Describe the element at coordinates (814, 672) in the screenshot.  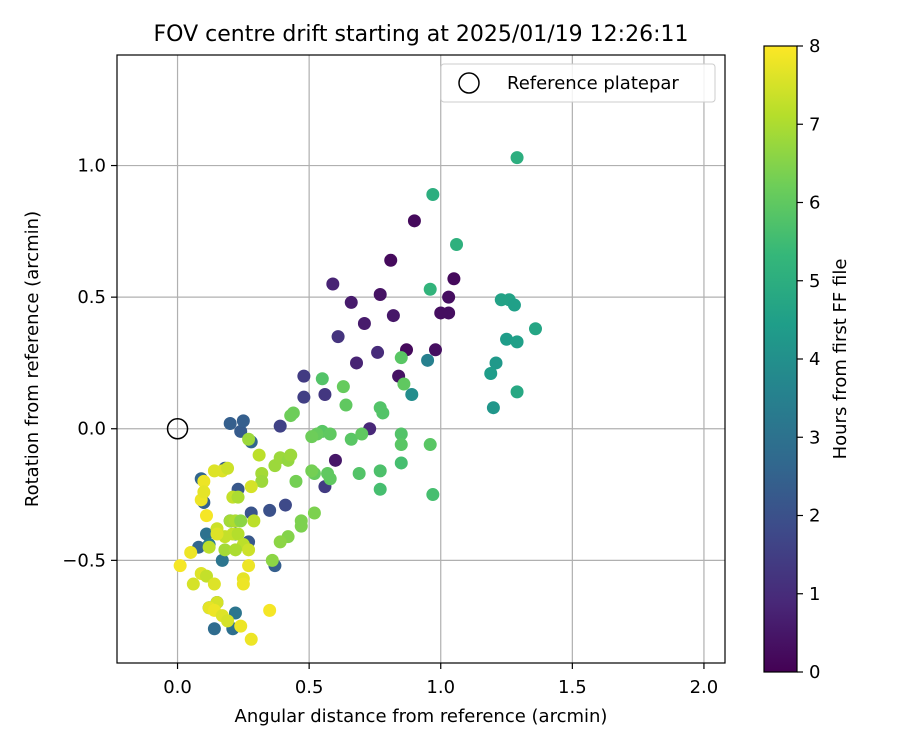
I see `colorbar-tick-label: 0` at that location.